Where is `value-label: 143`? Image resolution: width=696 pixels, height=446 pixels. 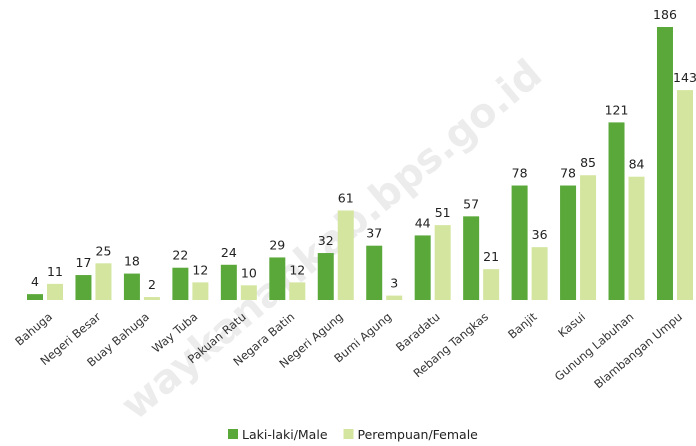
value-label: 143 is located at coordinates (684, 77).